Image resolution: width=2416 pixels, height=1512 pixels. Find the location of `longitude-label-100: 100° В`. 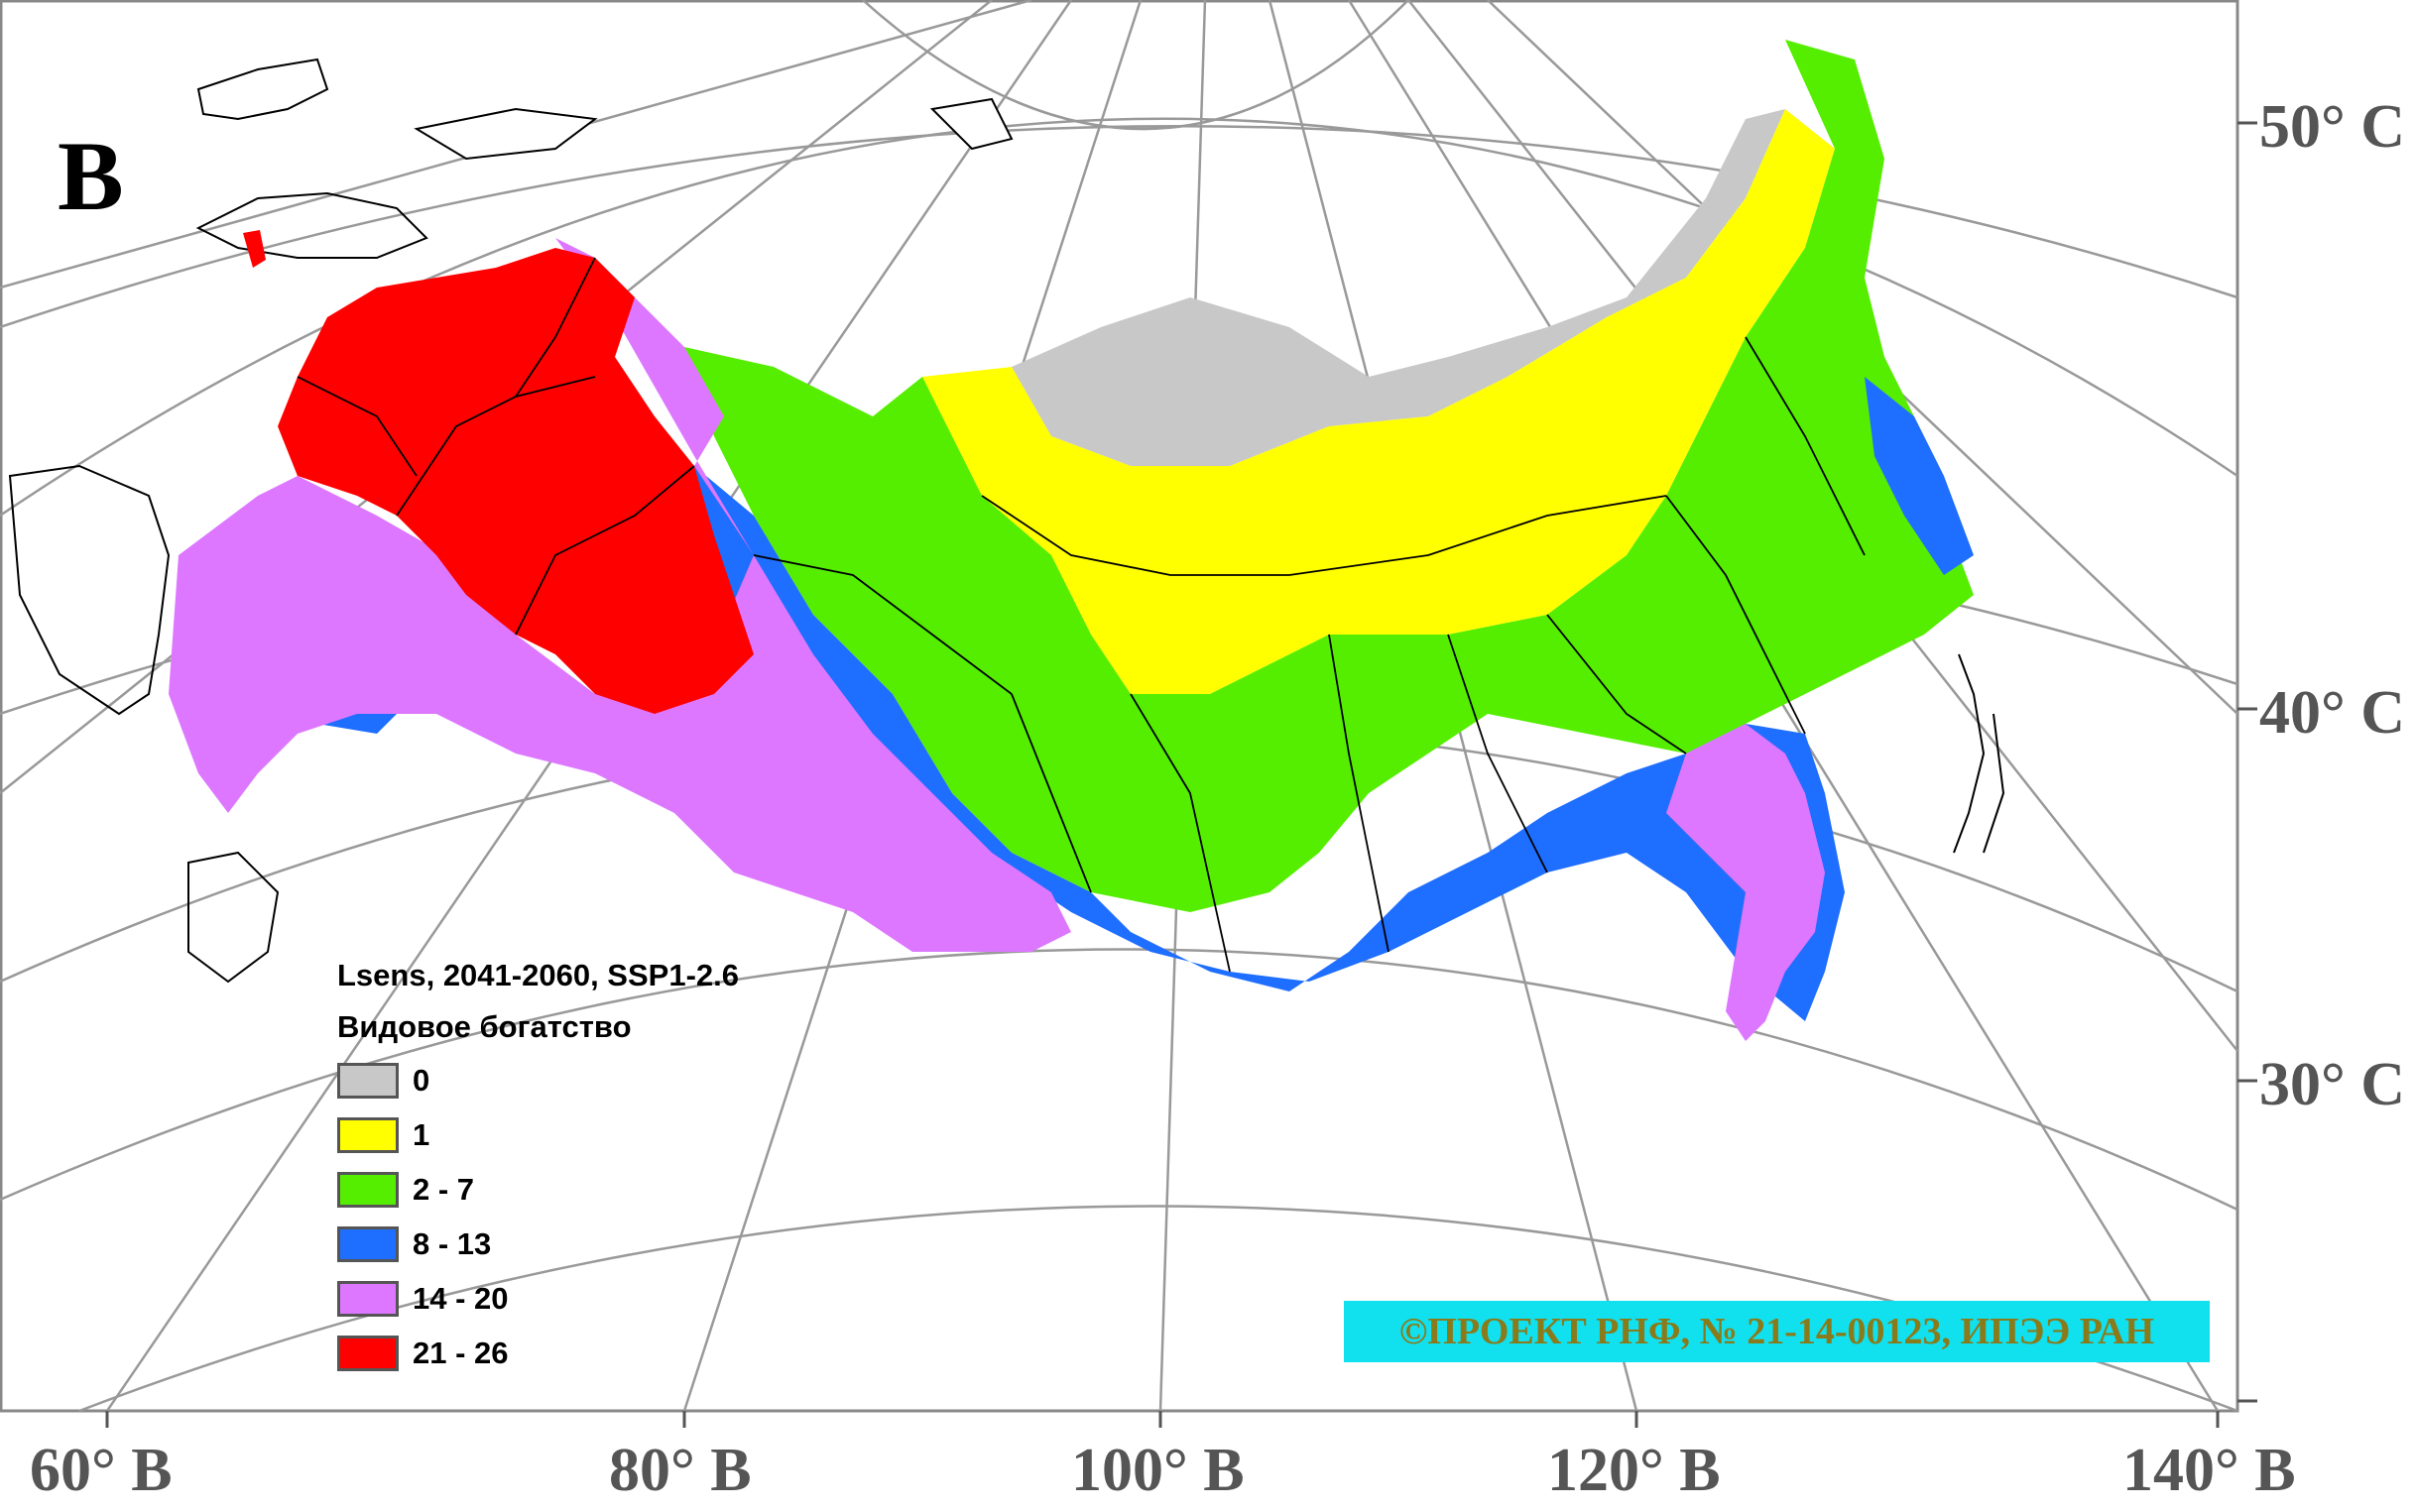

longitude-label-100: 100° В is located at coordinates (1158, 1470).